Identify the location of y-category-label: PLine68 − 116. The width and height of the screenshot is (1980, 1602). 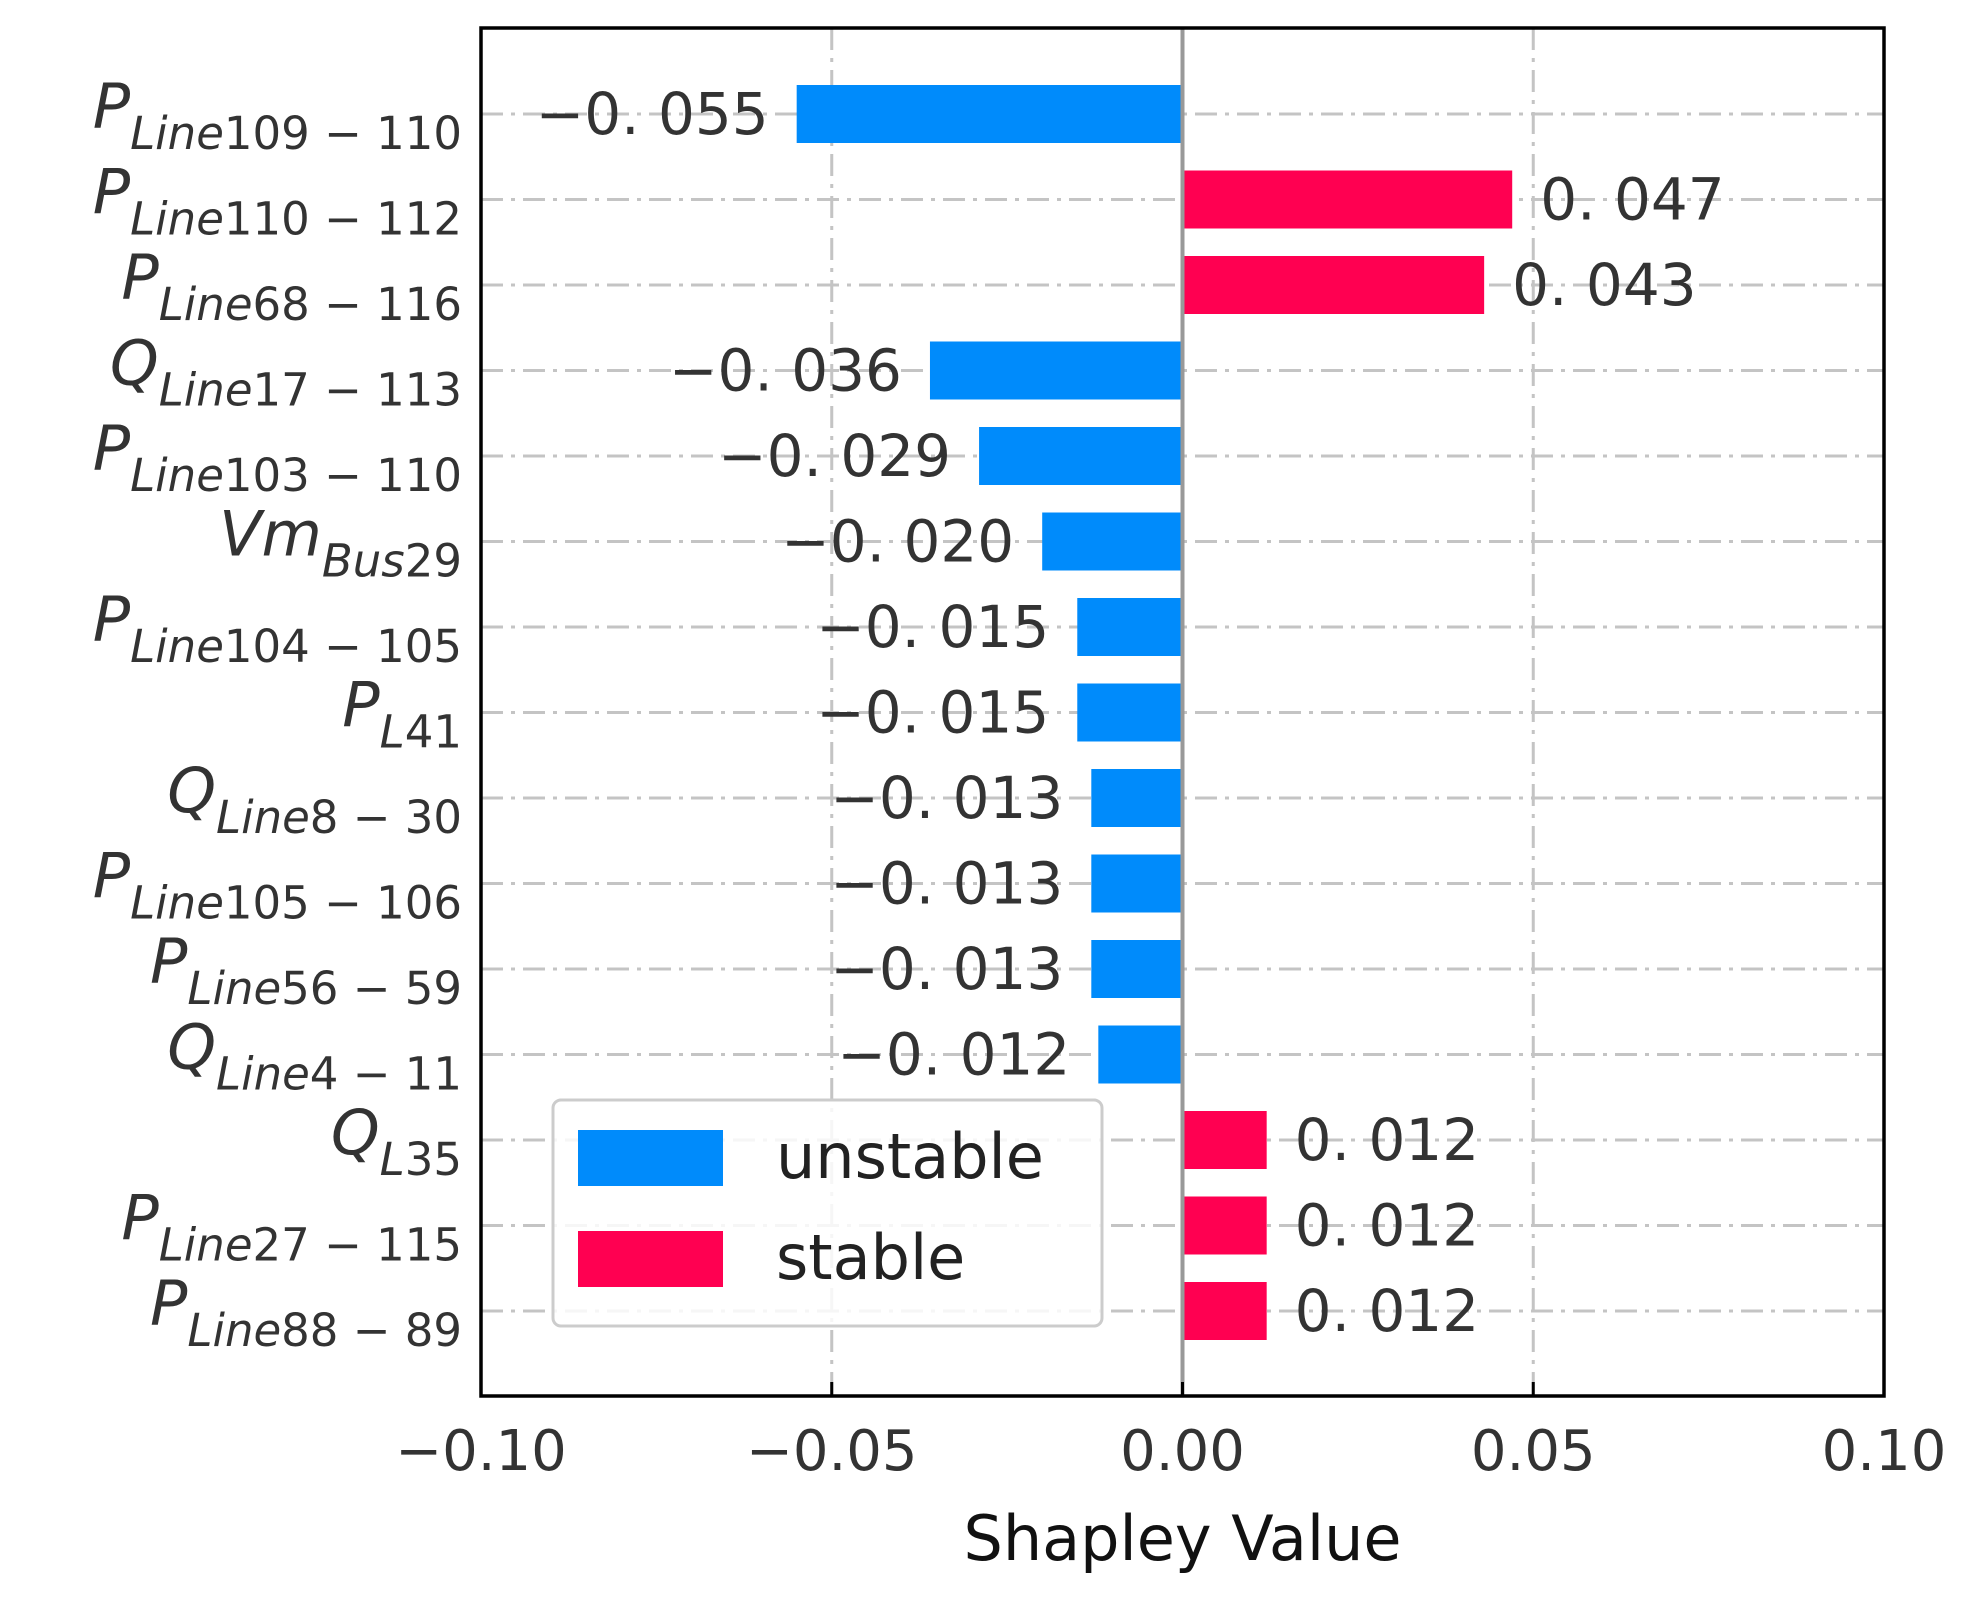
(291, 286).